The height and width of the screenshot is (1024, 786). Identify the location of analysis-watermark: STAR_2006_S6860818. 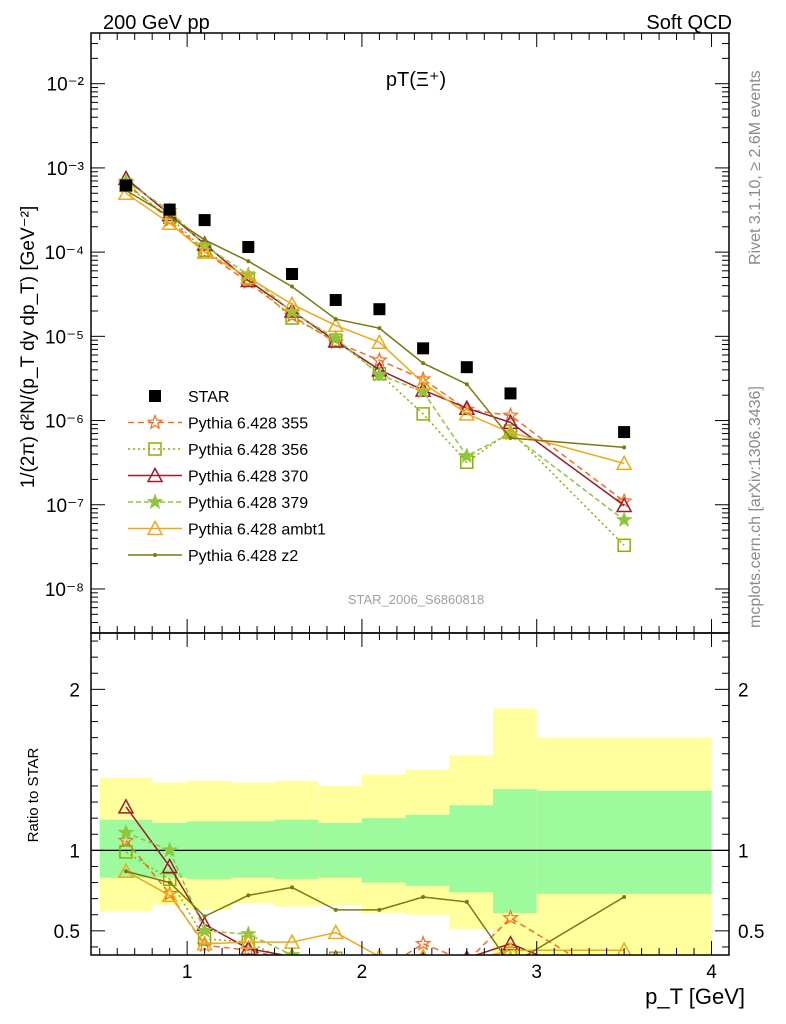
(416, 599).